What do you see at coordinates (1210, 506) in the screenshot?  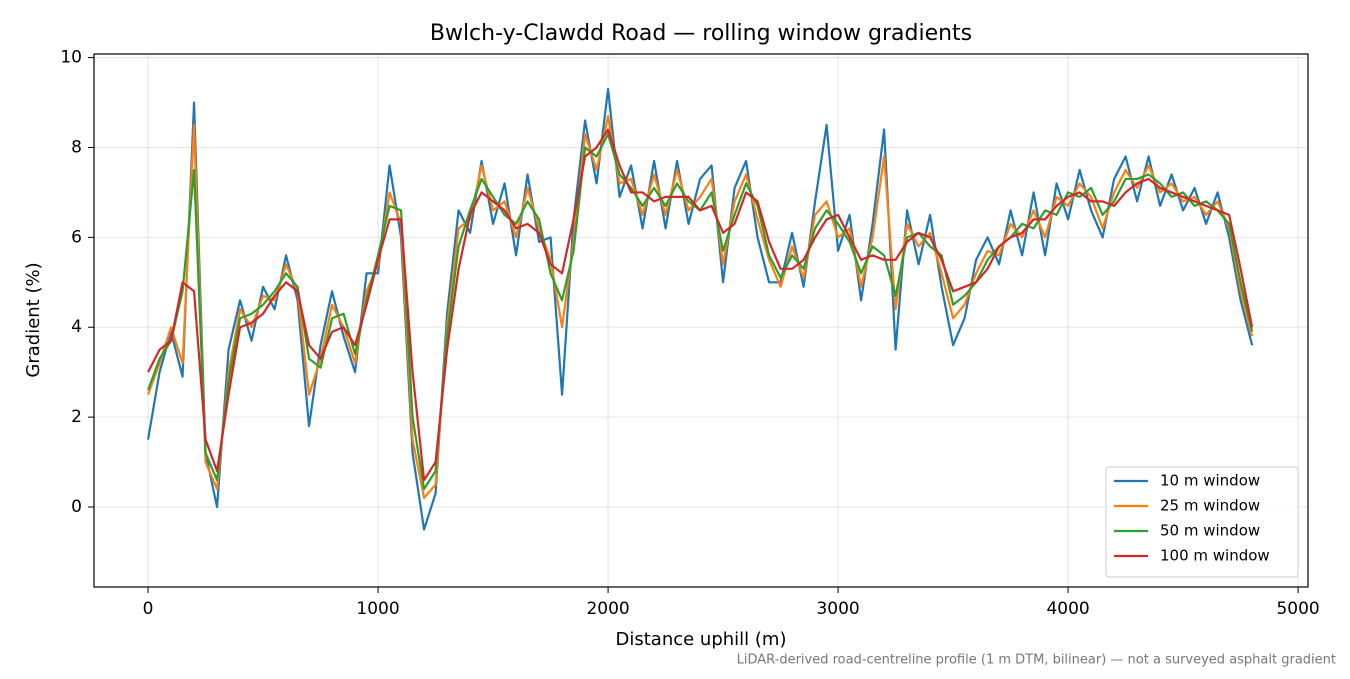 I see `legend-label: 25 m window` at bounding box center [1210, 506].